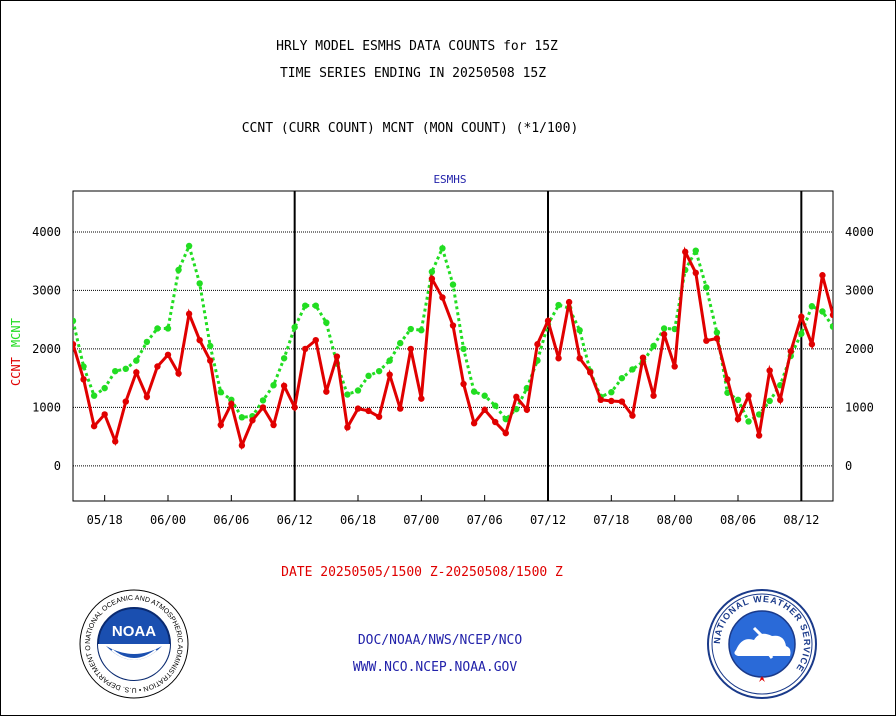 The image size is (896, 716). Describe the element at coordinates (295, 520) in the screenshot. I see `x-tick-label: 06/12` at that location.